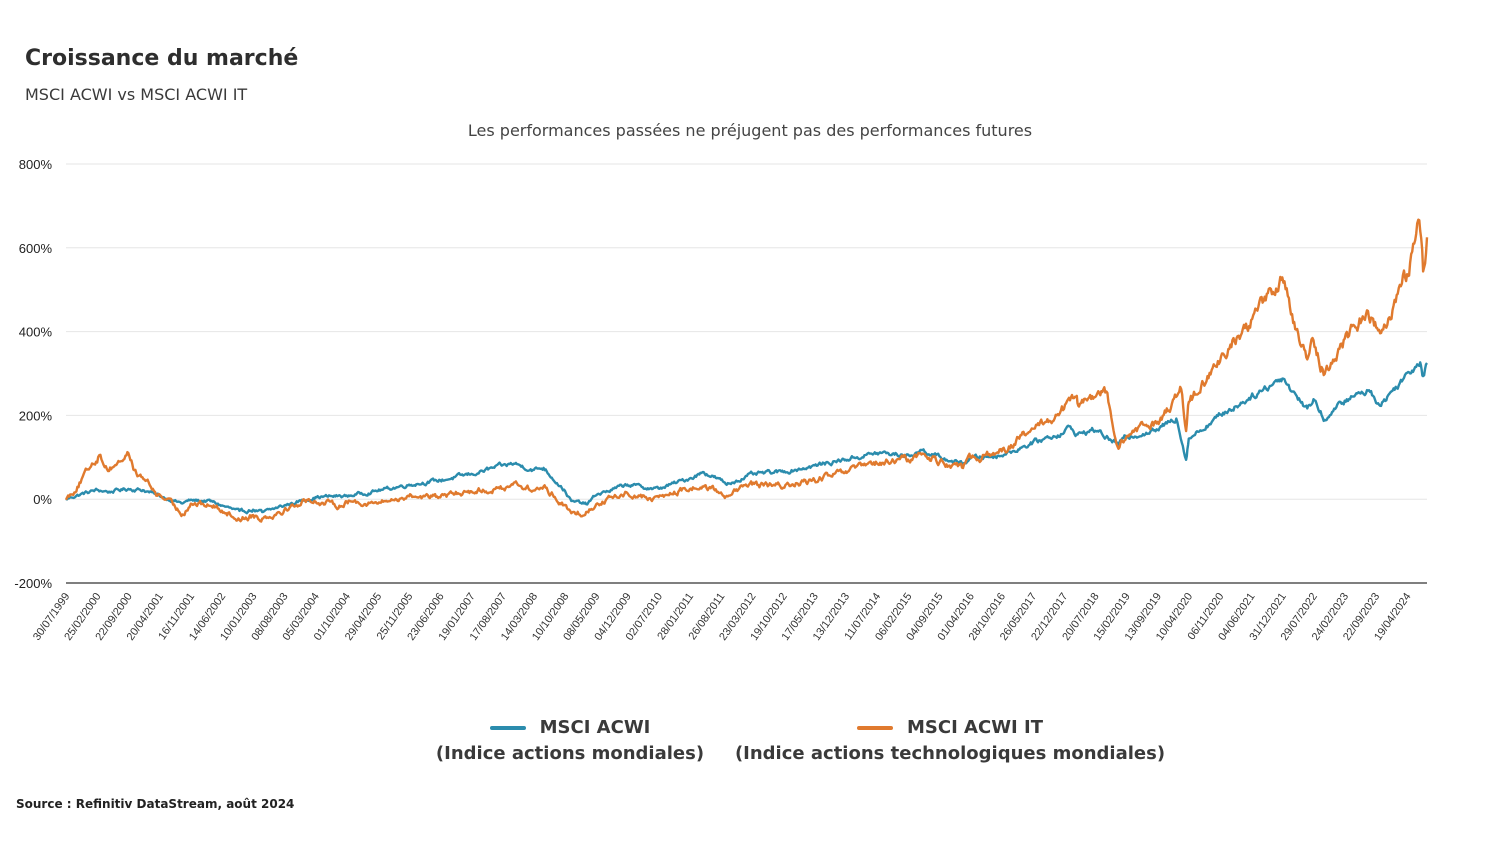 This screenshot has width=1500, height=843. What do you see at coordinates (975, 727) in the screenshot?
I see `legend-label-msci-acwi-it: MSCI ACWI IT` at bounding box center [975, 727].